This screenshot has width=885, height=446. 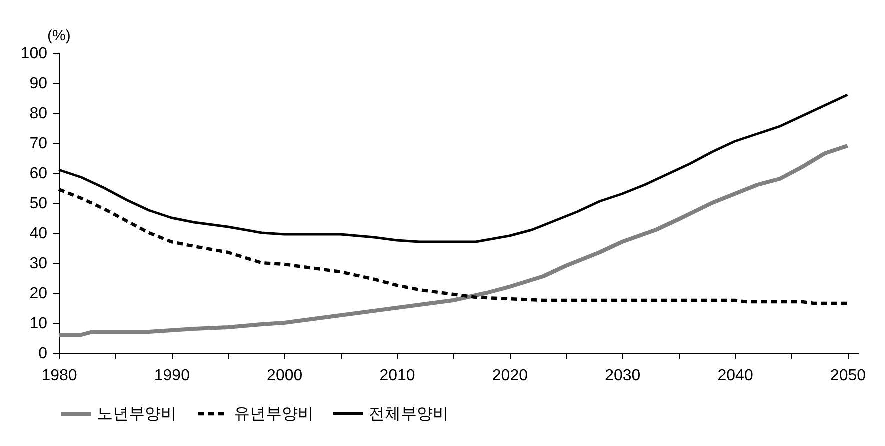 What do you see at coordinates (39, 144) in the screenshot?
I see `y-tick-label: 70` at bounding box center [39, 144].